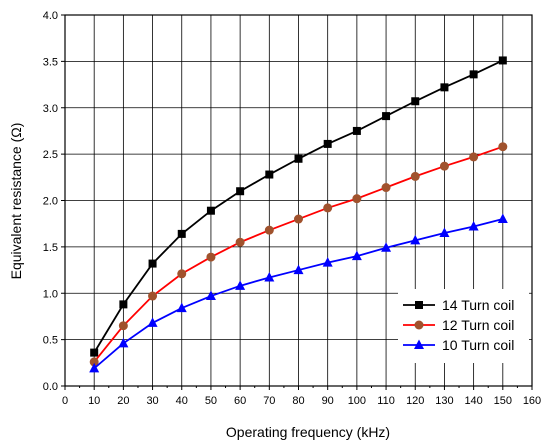 Image resolution: width=550 pixels, height=444 pixels. Describe the element at coordinates (357, 401) in the screenshot. I see `x-tick-label: 100` at that location.